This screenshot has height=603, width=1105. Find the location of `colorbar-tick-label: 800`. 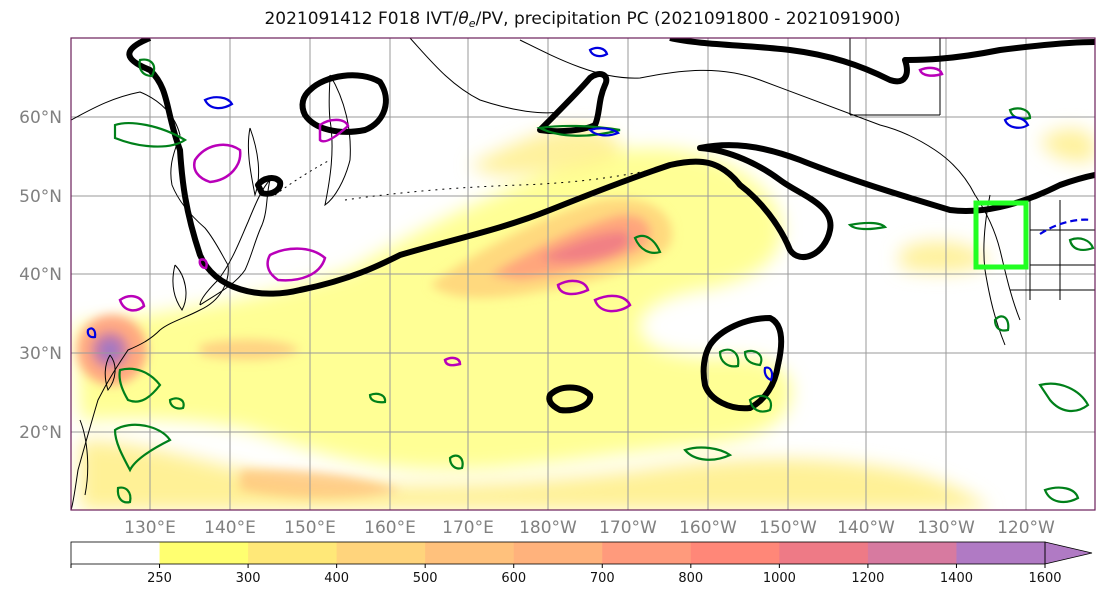

colorbar-tick-label: 800 is located at coordinates (690, 578).